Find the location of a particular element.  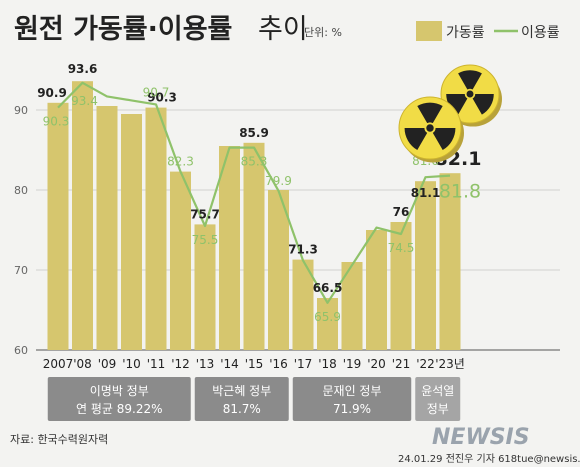

line-value-label: 79.9 is located at coordinates (278, 181).